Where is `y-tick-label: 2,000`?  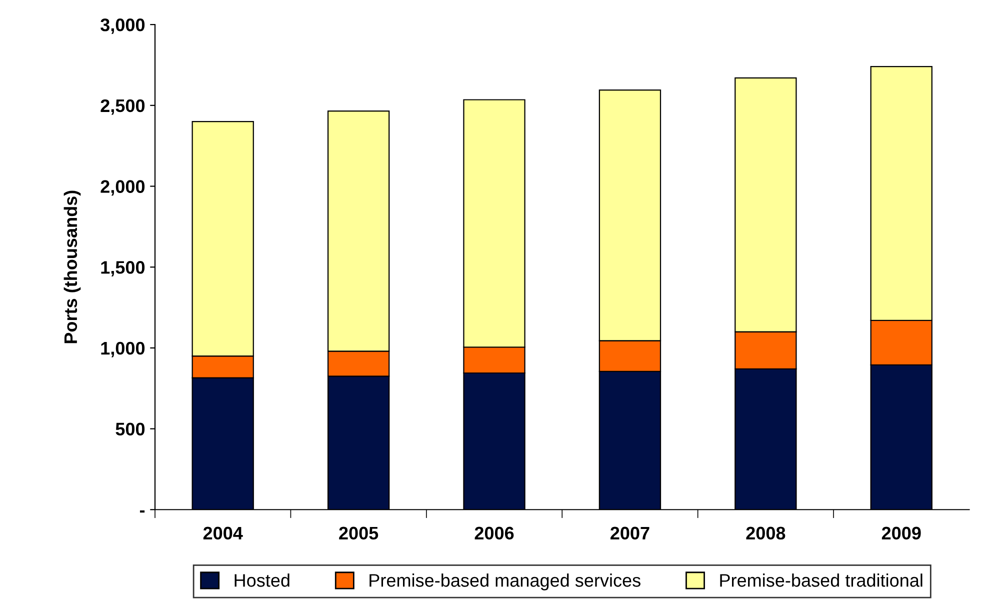
y-tick-label: 2,000 is located at coordinates (122, 188).